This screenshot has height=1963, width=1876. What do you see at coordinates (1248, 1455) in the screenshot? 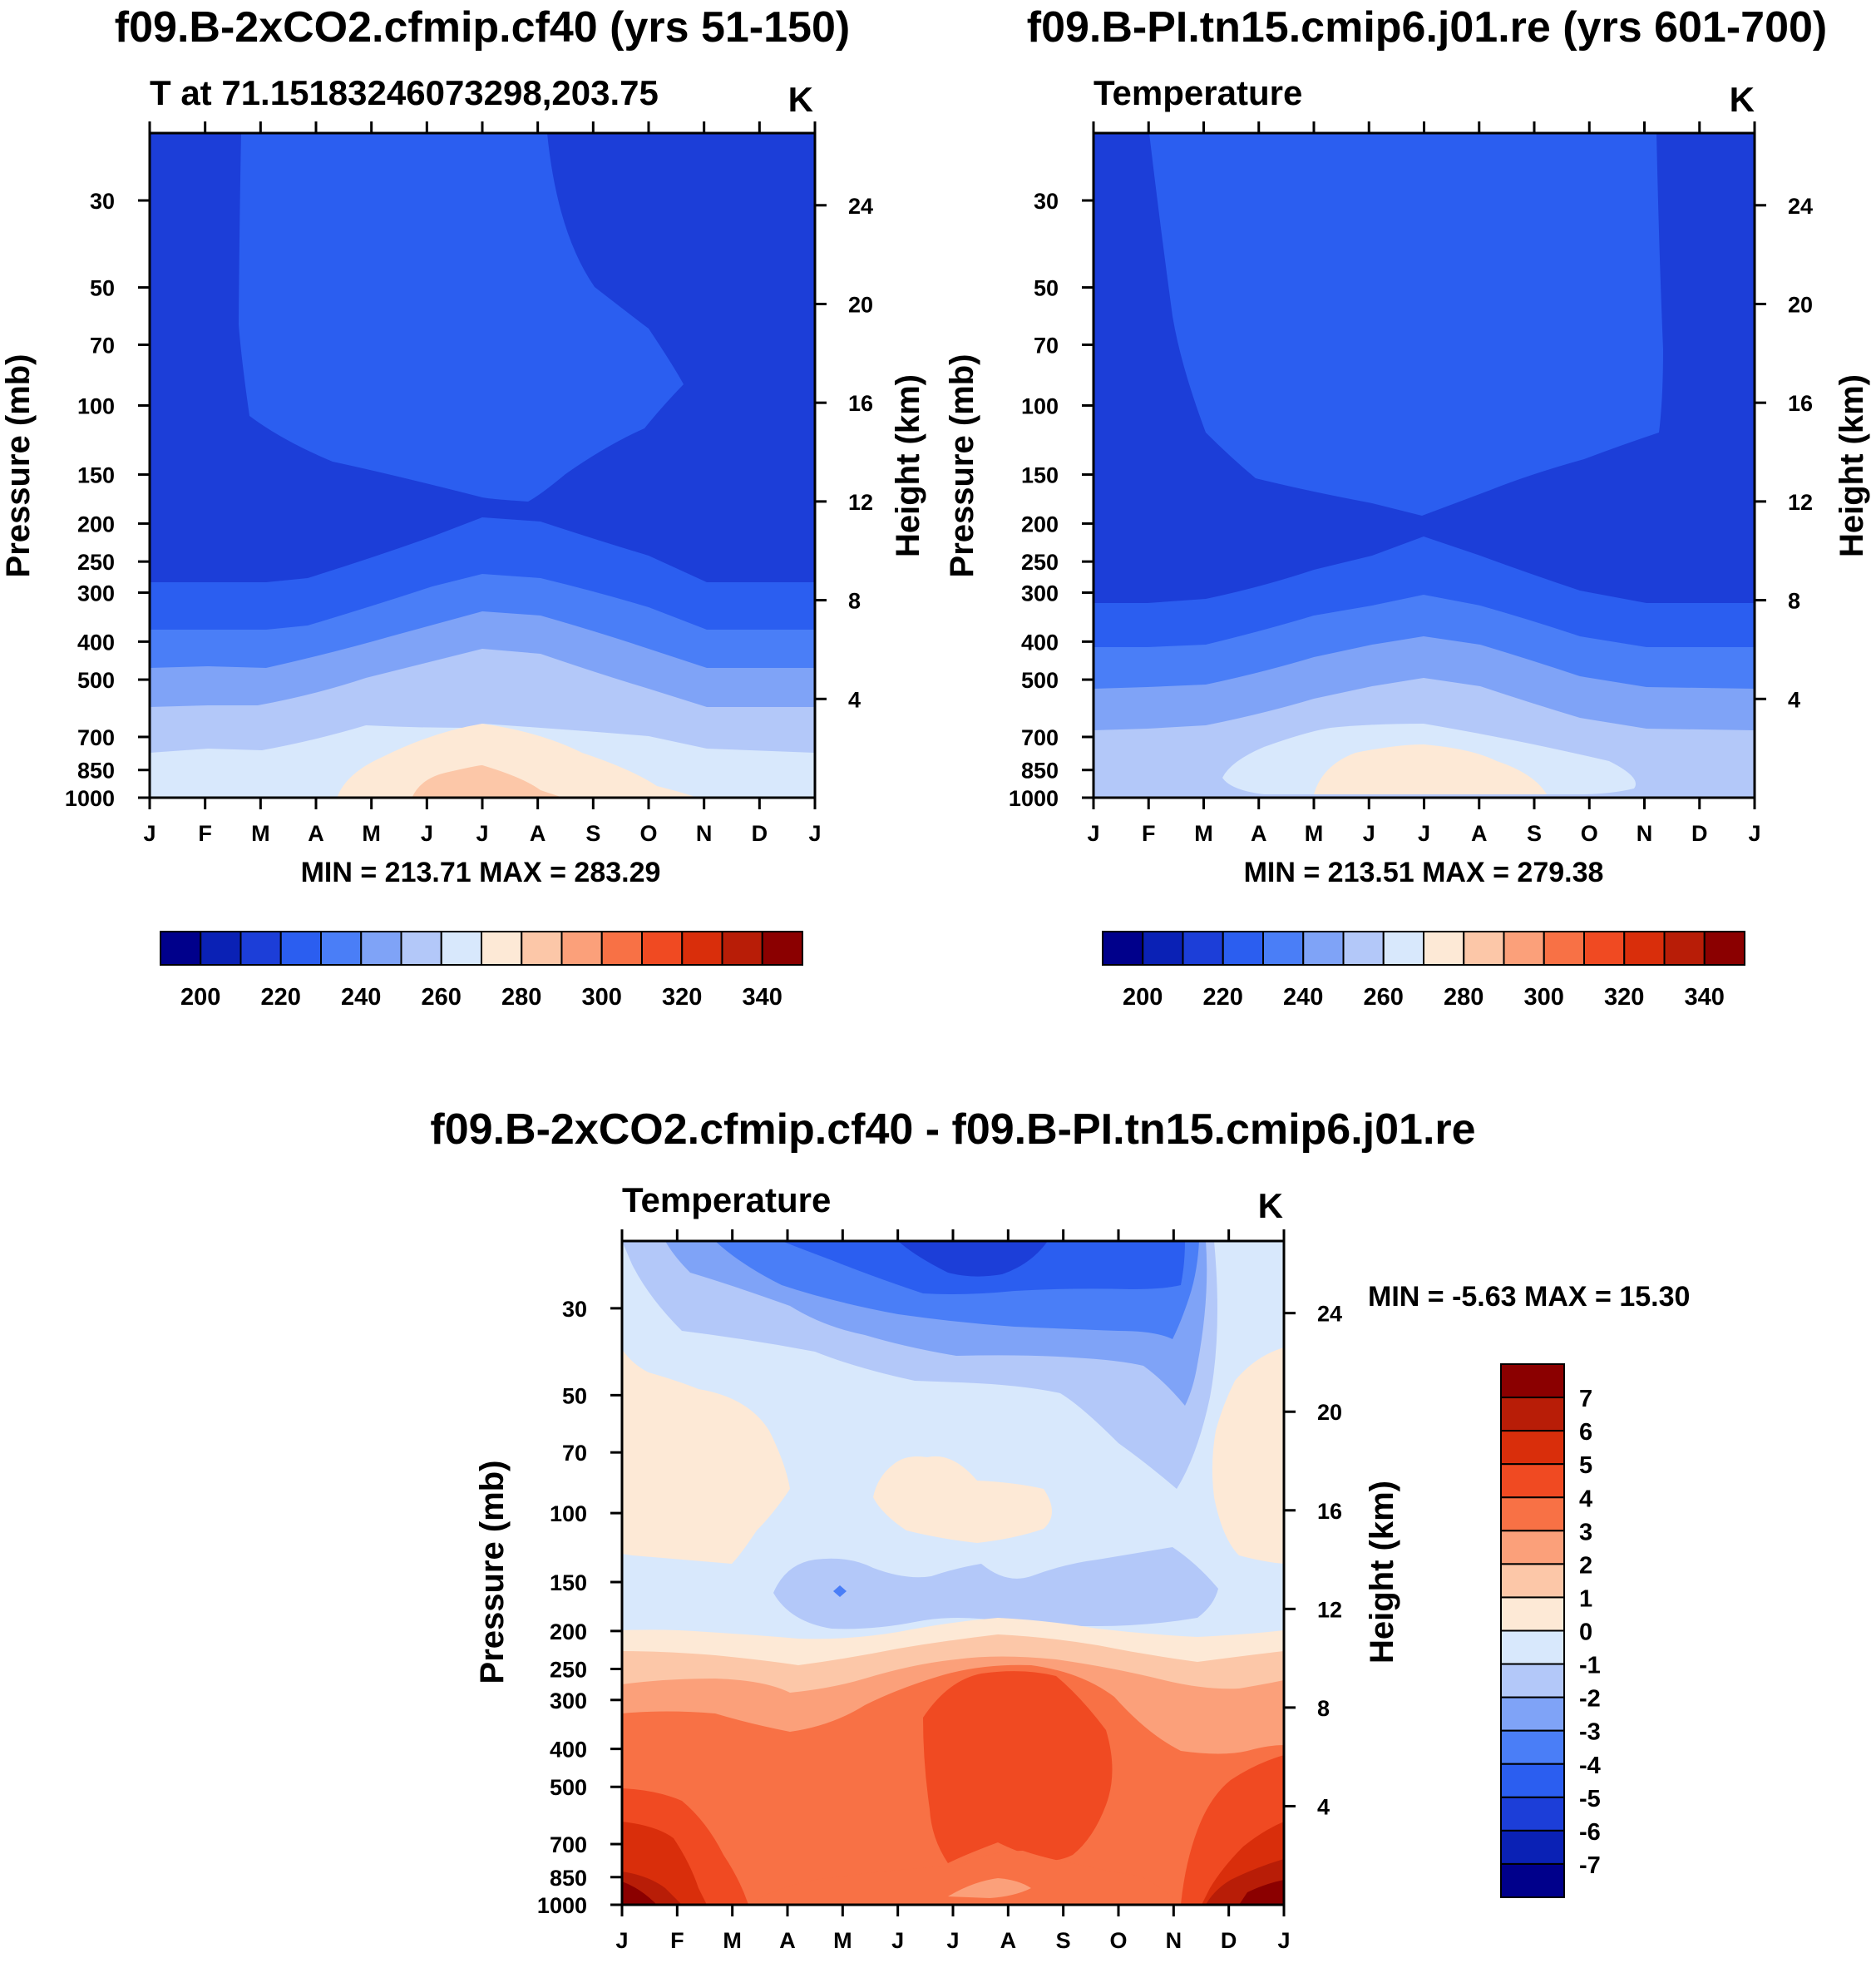
I see `fill-band-0-1-right` at bounding box center [1248, 1455].